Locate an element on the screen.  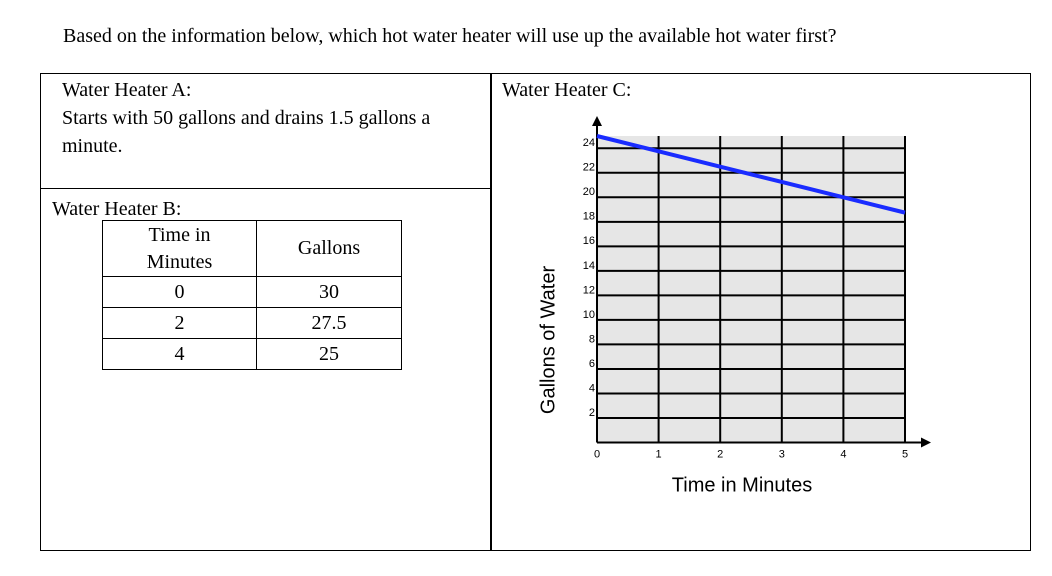
header-text: Time in Minutes is located at coordinates (179, 248).